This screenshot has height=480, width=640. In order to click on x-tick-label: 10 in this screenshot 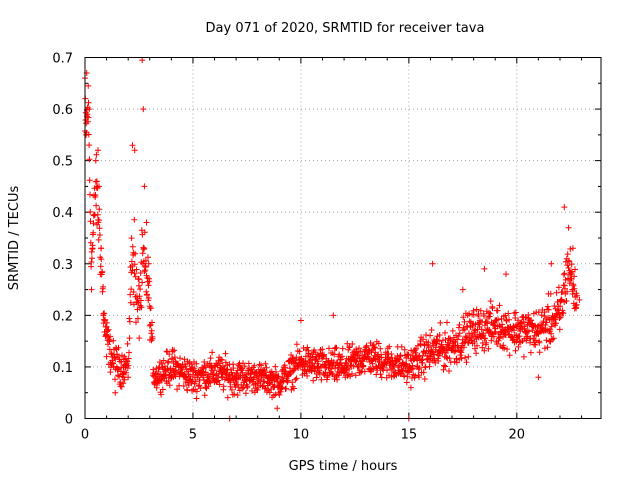, I will do `click(301, 435)`.